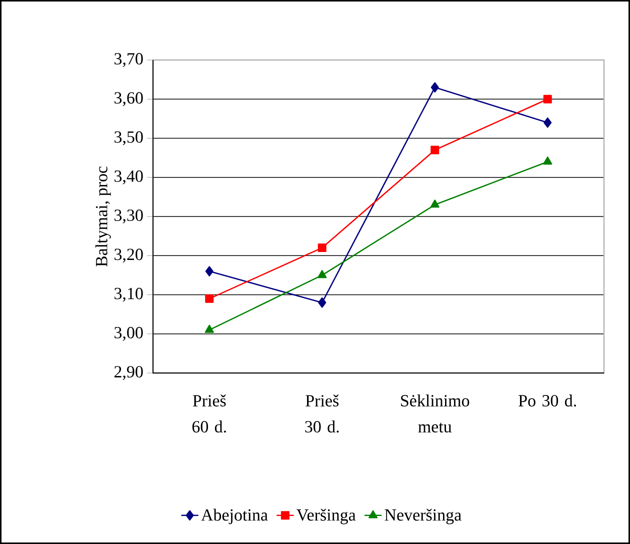 The width and height of the screenshot is (630, 544). Describe the element at coordinates (128, 99) in the screenshot. I see `y-tick-label: 3,60` at that location.